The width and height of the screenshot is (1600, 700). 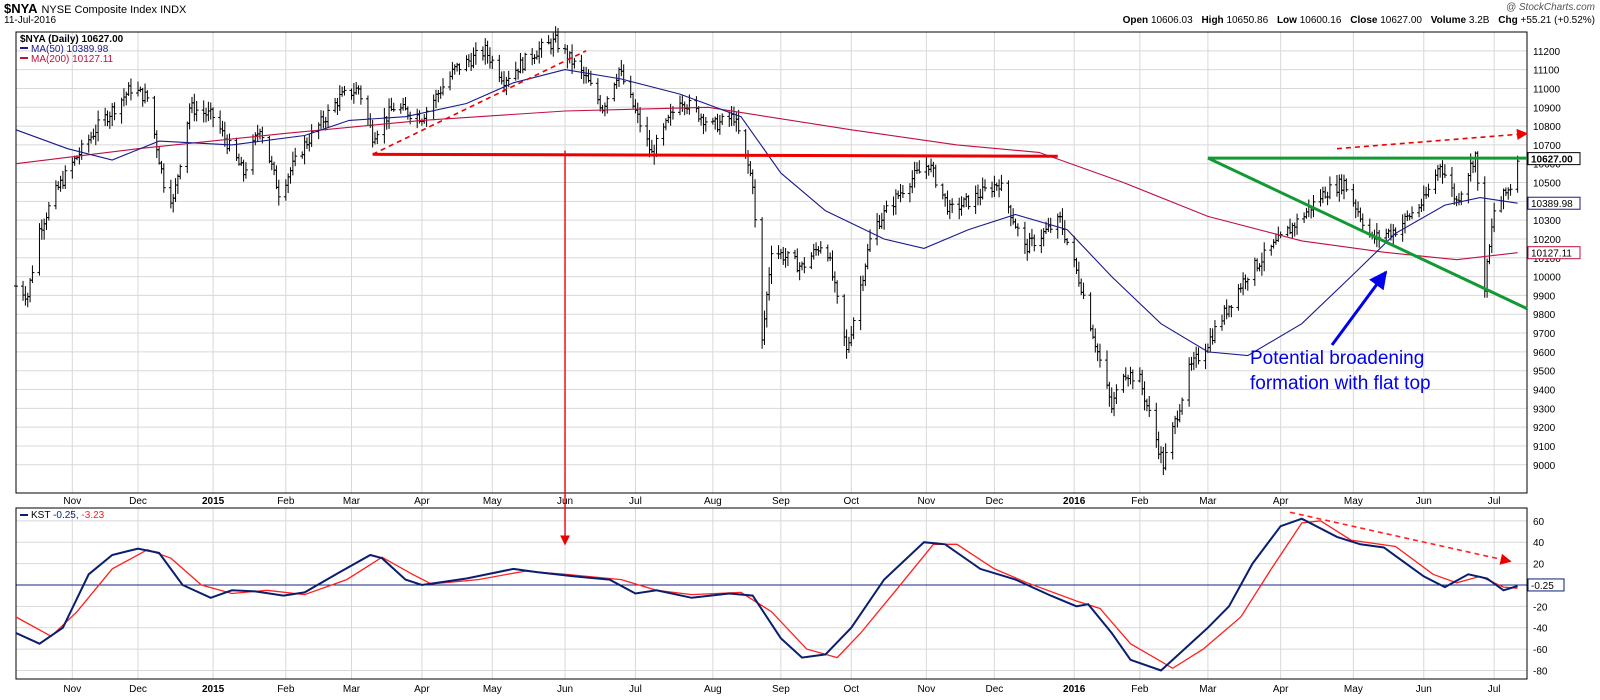 I want to click on kst-y-tick-2: -40, so click(x=1540, y=629).